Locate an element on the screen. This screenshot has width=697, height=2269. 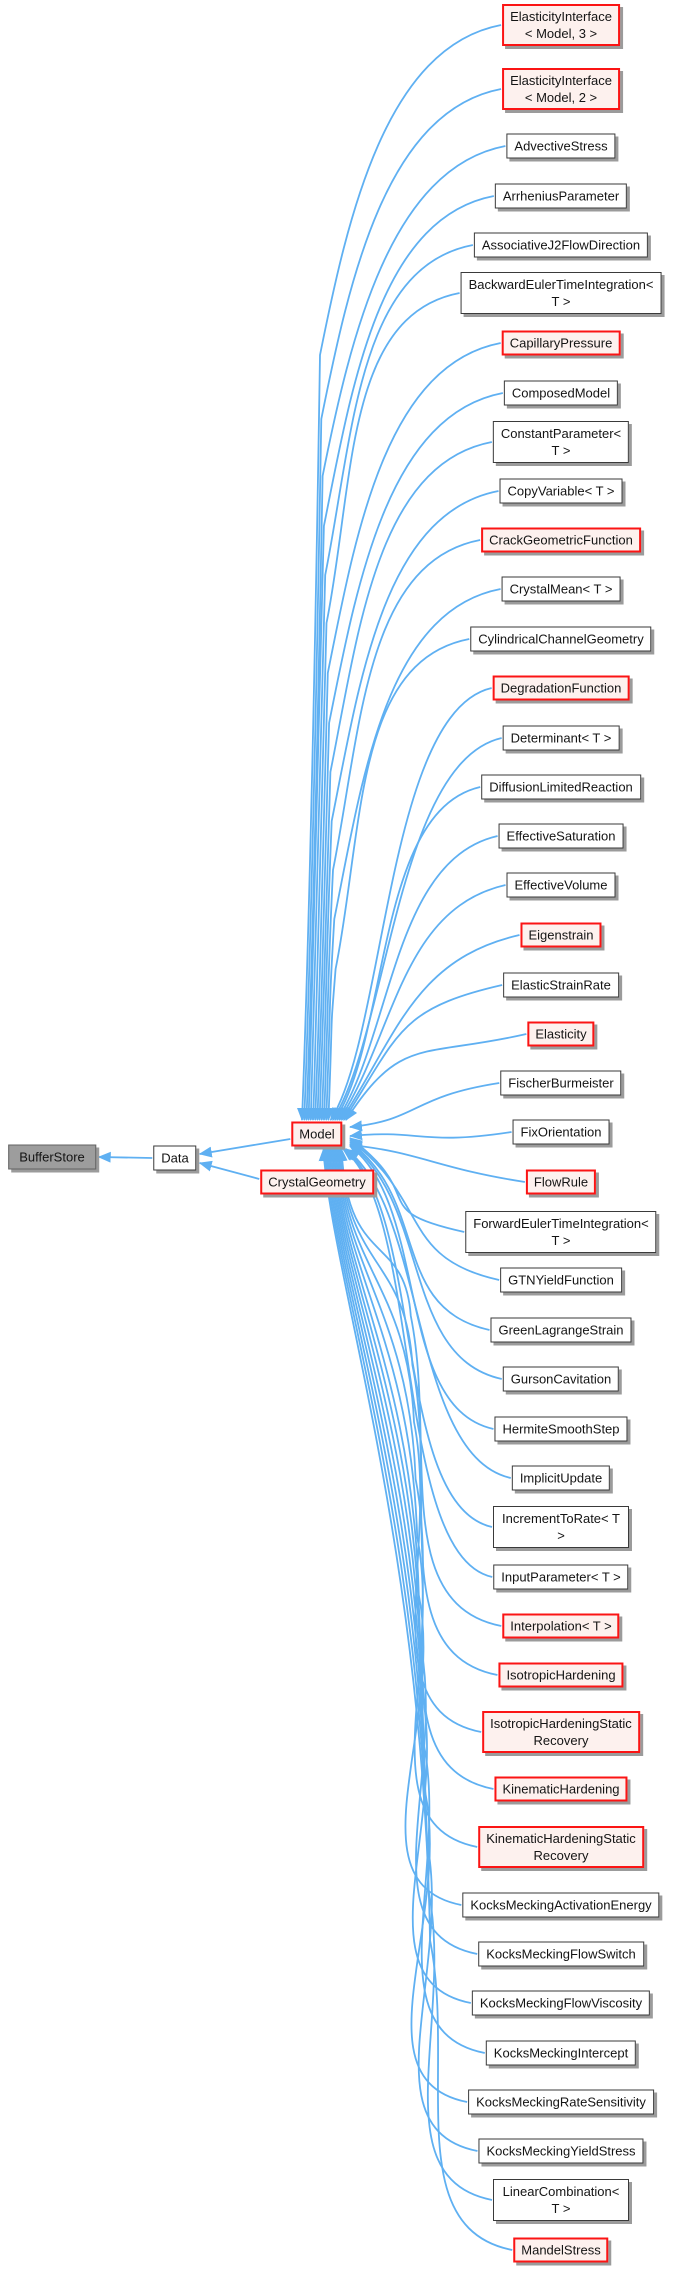
class-node-elasticityinterface-model-3: ElasticityInterface < Model, 3 > is located at coordinates (561, 25).